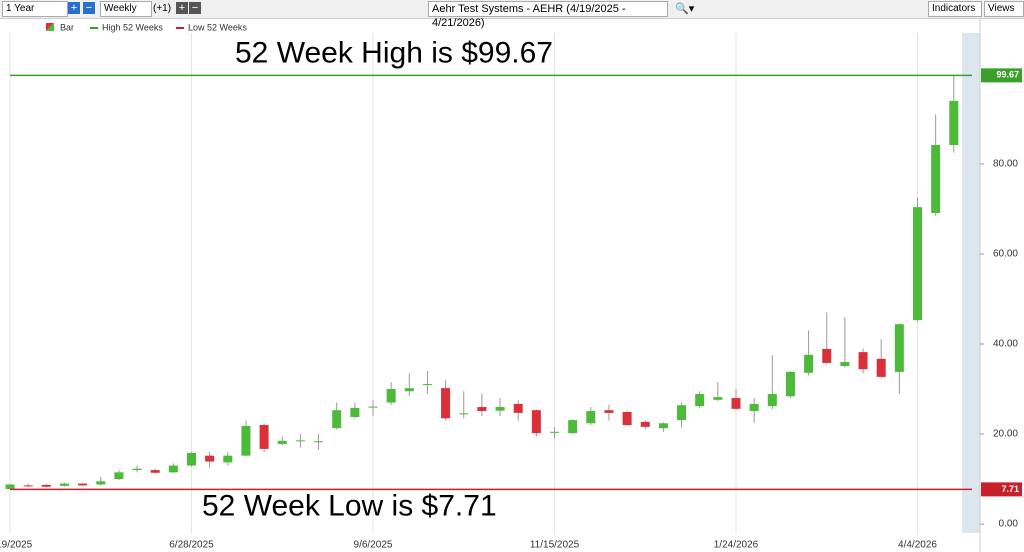 The height and width of the screenshot is (552, 1024). Describe the element at coordinates (1007, 75) in the screenshot. I see `price-tag-label: 99.67` at that location.